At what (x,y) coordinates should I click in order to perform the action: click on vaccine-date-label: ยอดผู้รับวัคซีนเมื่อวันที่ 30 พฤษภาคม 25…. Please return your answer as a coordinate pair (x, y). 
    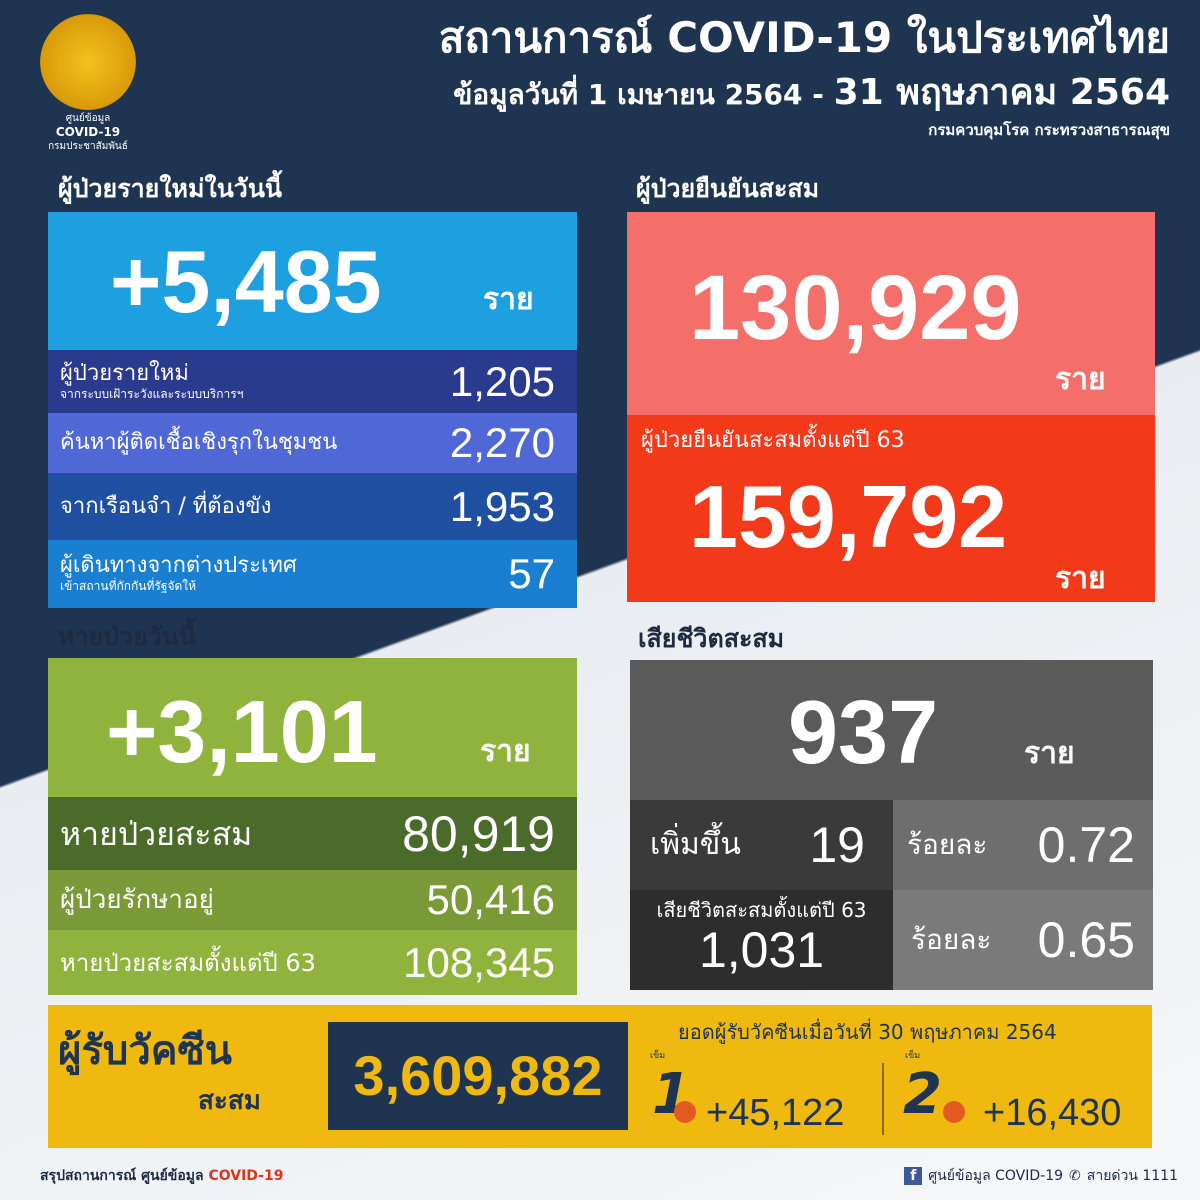
    Looking at the image, I should click on (867, 1032).